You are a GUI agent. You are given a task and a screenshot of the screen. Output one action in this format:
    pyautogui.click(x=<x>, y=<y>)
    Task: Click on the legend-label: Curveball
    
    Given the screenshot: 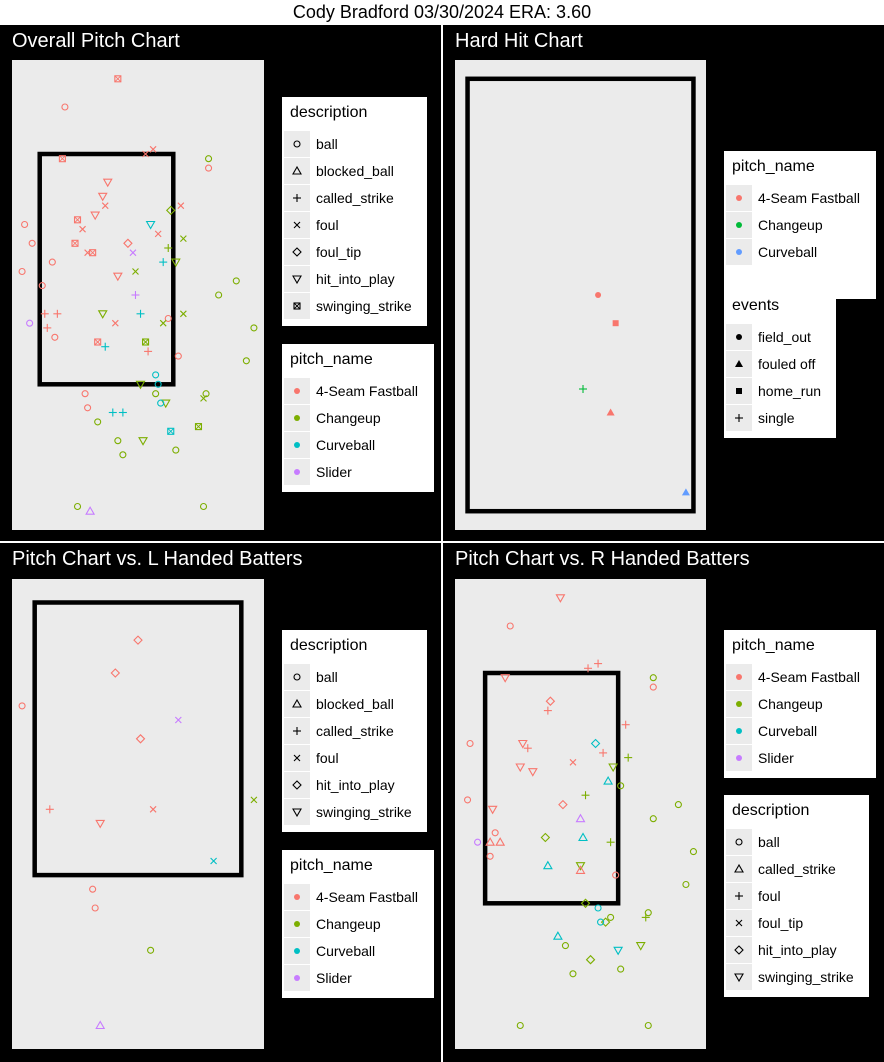 What is the action you would take?
    pyautogui.click(x=346, y=445)
    